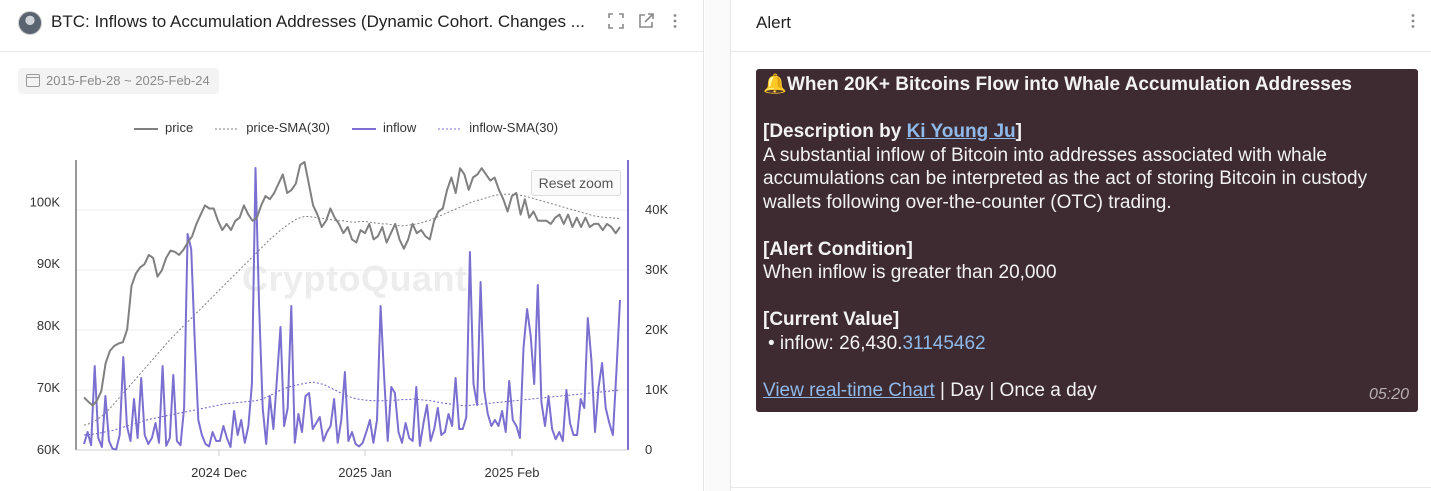  I want to click on watermark: CryptoQuant, so click(355, 278).